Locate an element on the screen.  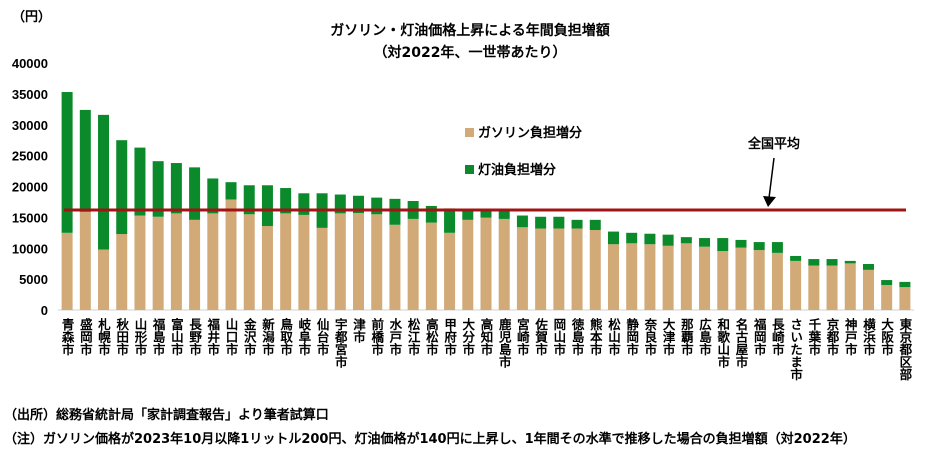
x-tick-label: 青森市 is located at coordinates (67, 336).